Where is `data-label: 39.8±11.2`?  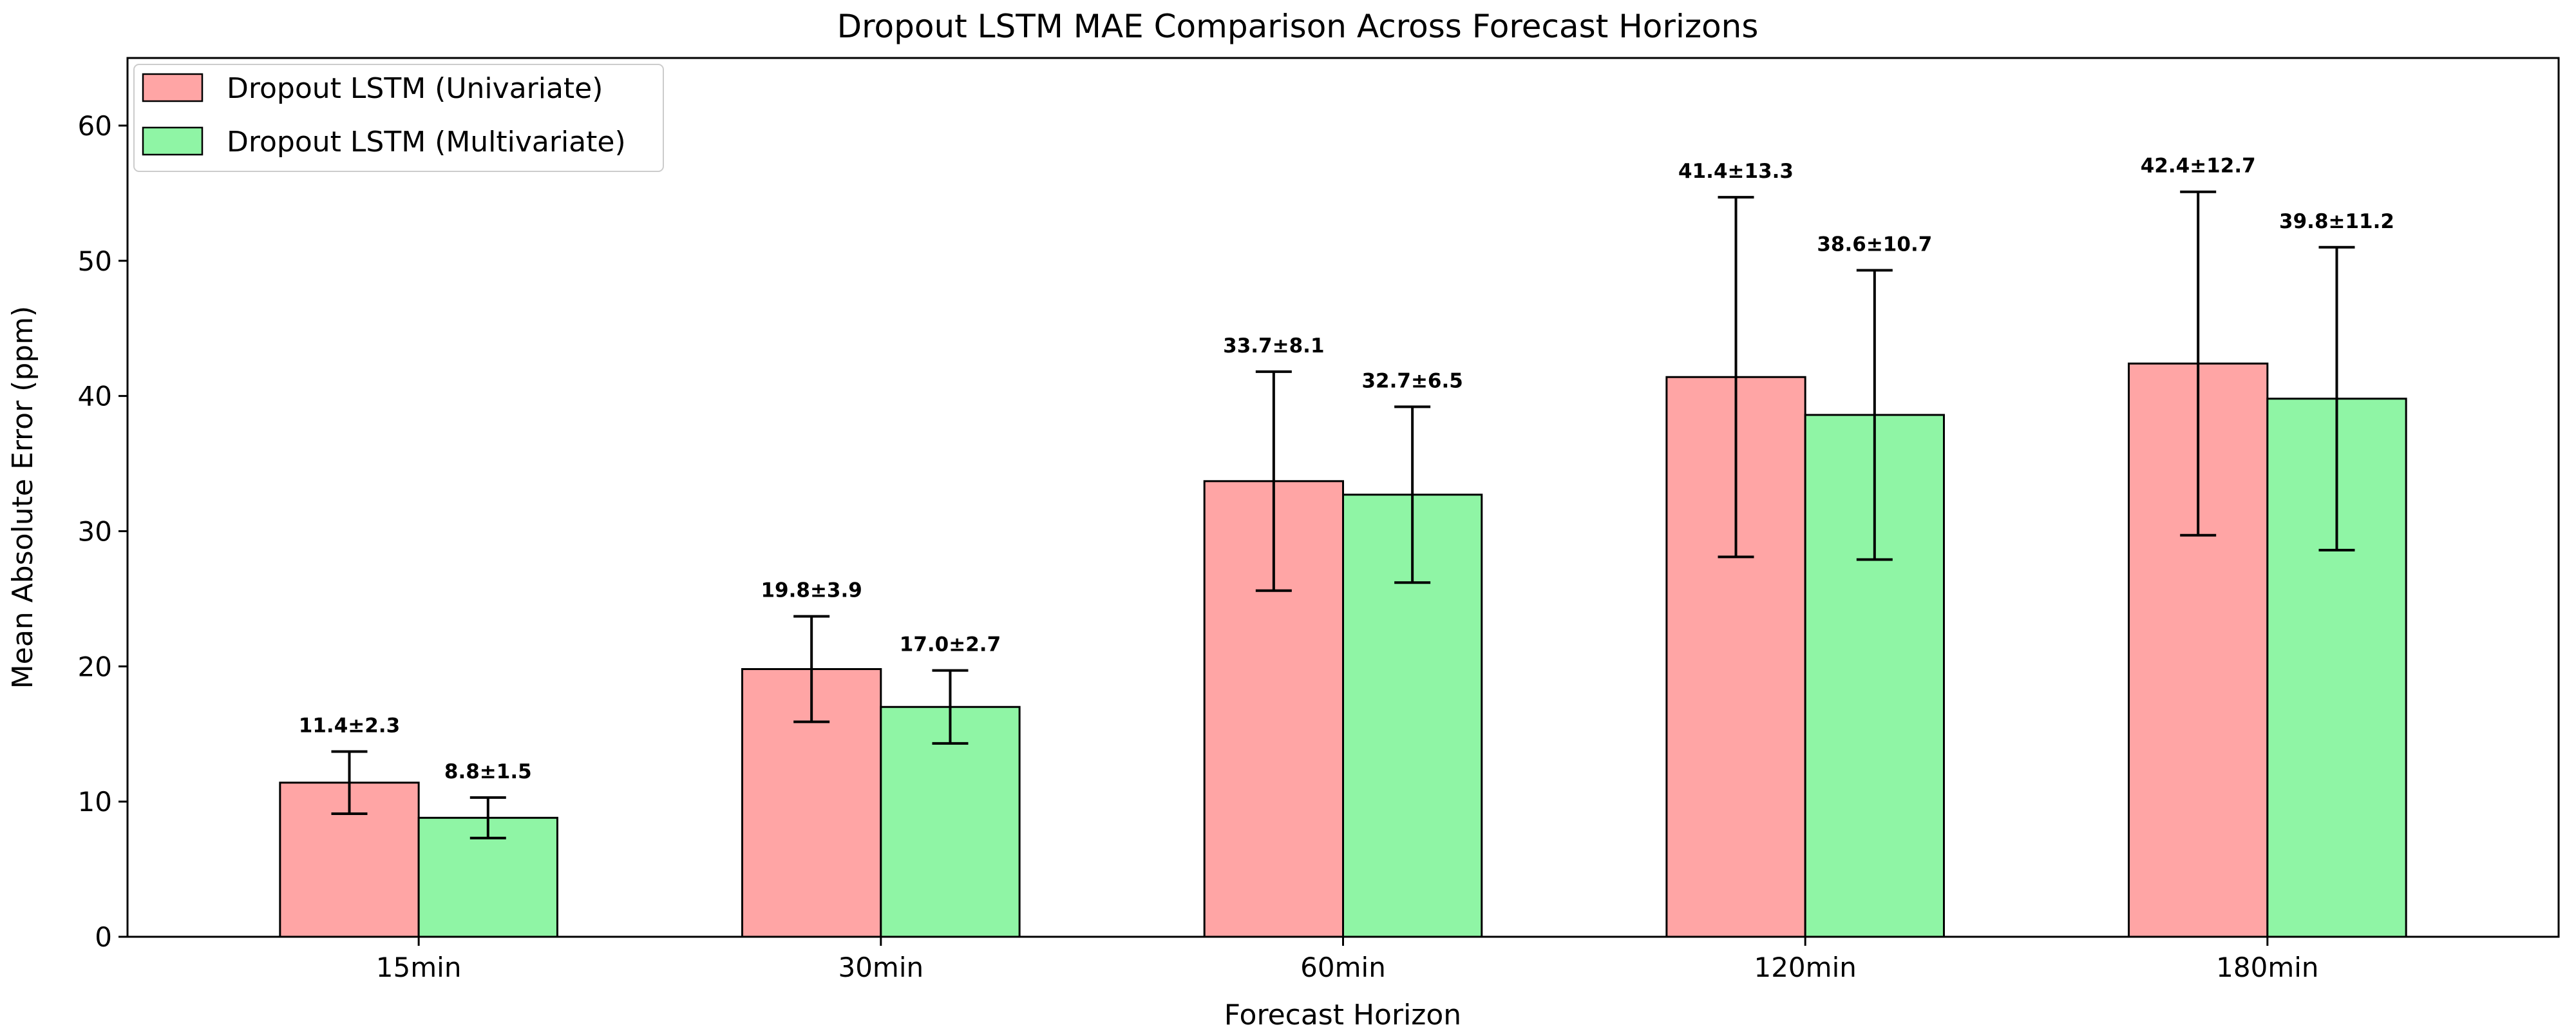
data-label: 39.8±11.2 is located at coordinates (2336, 222).